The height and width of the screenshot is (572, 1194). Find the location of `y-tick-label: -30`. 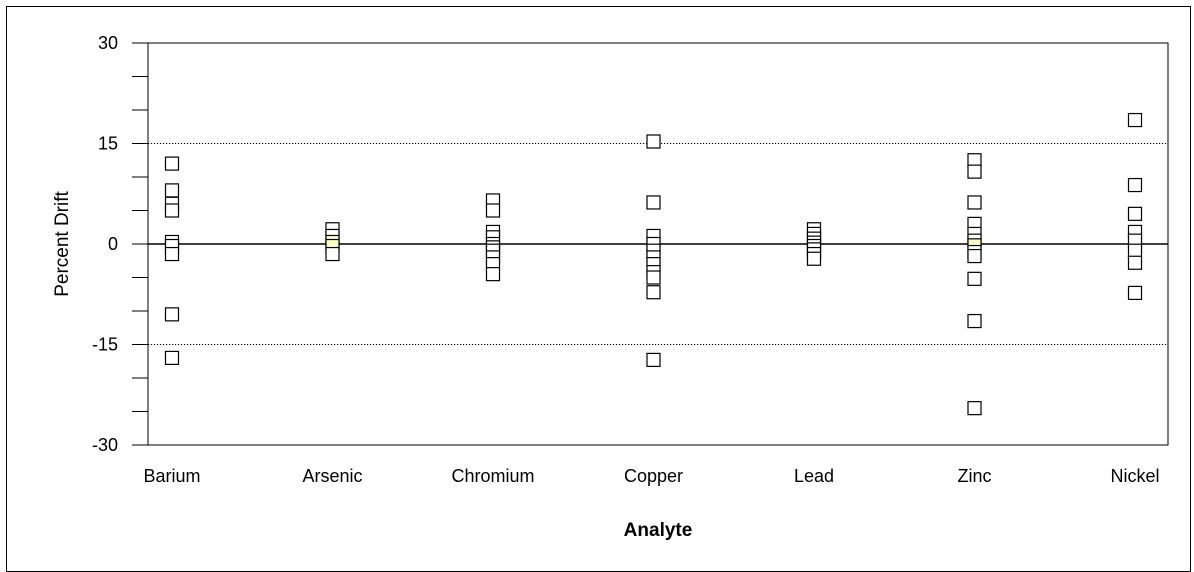

y-tick-label: -30 is located at coordinates (105, 445).